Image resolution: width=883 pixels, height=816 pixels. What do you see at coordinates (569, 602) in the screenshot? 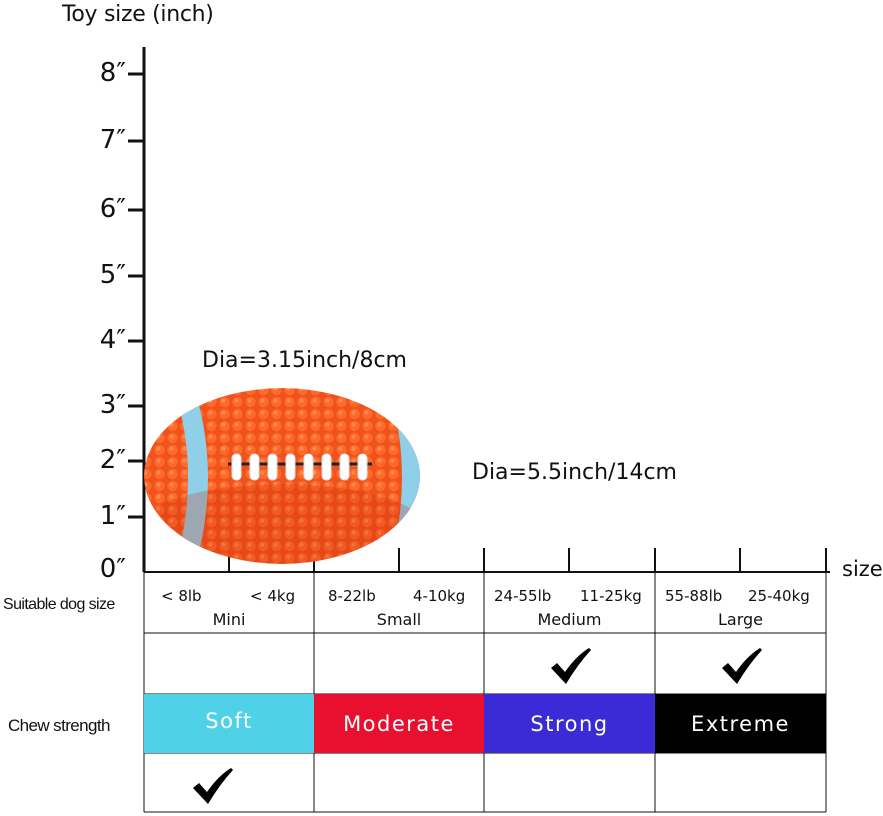
I see `dog-size-cell-medium: 24-55lb 11-25kg Medium` at bounding box center [569, 602].